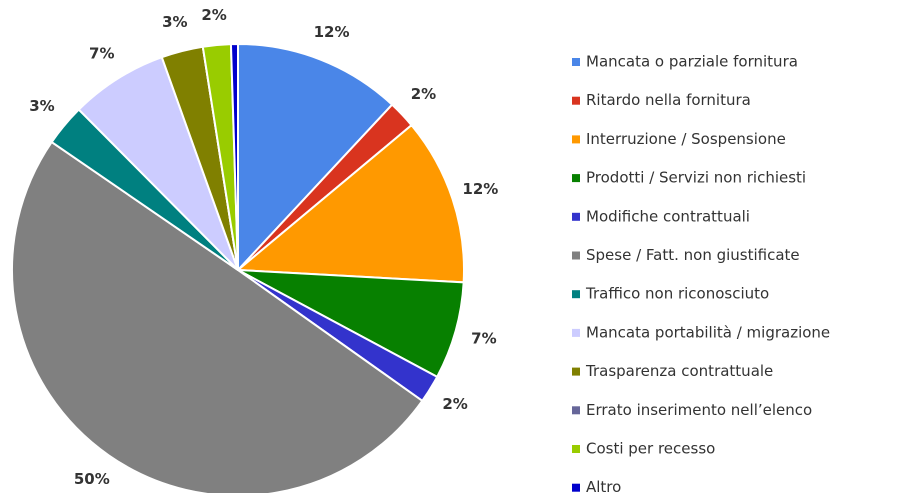  I want to click on legend-label: Interruzione / Sospensione, so click(686, 139).